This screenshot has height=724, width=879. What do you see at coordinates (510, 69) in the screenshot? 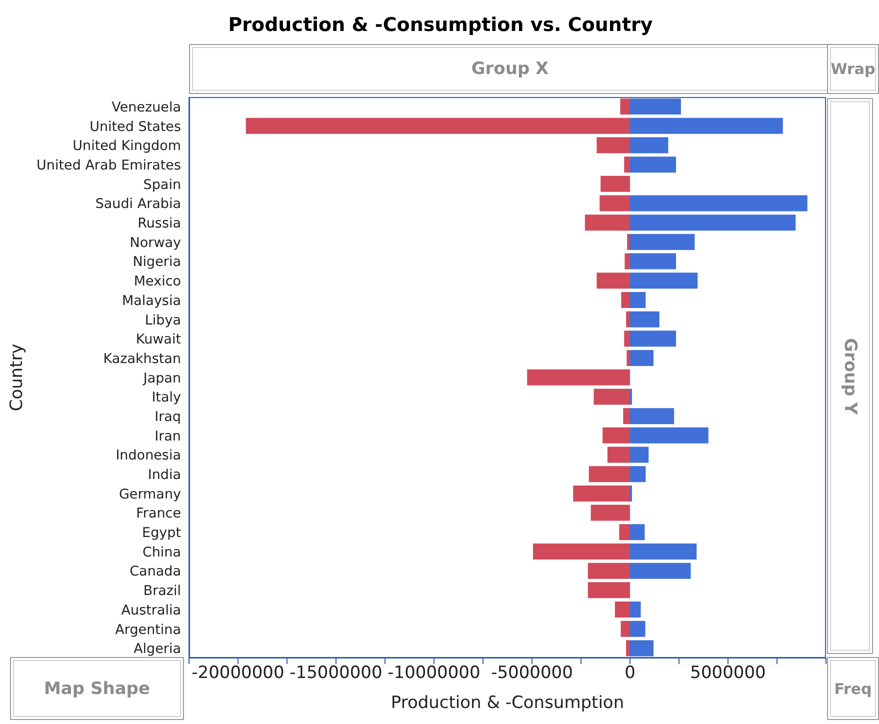
I see `text: Group X` at bounding box center [510, 69].